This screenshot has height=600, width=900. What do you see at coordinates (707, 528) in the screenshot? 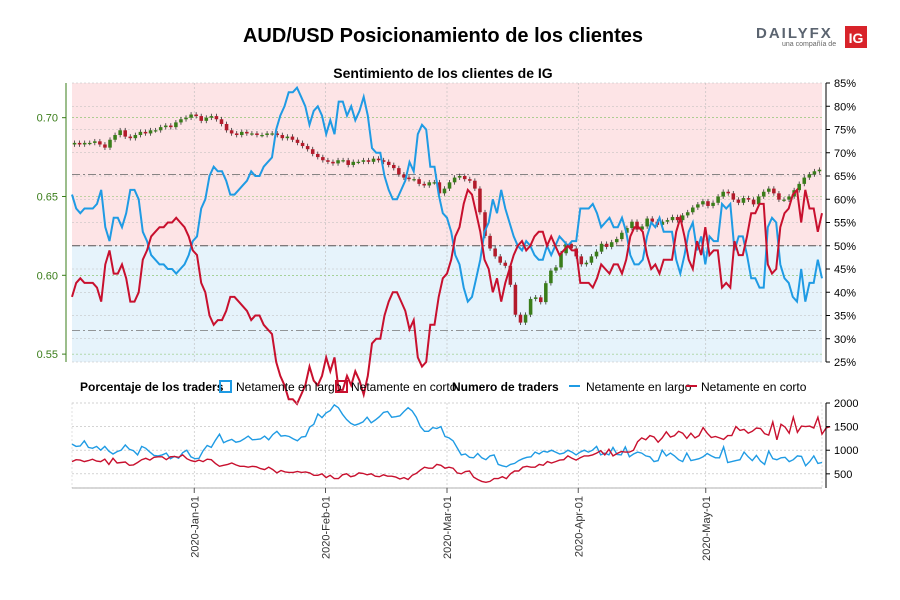
I see `date-tick-label: 2020-May-01` at bounding box center [707, 528].